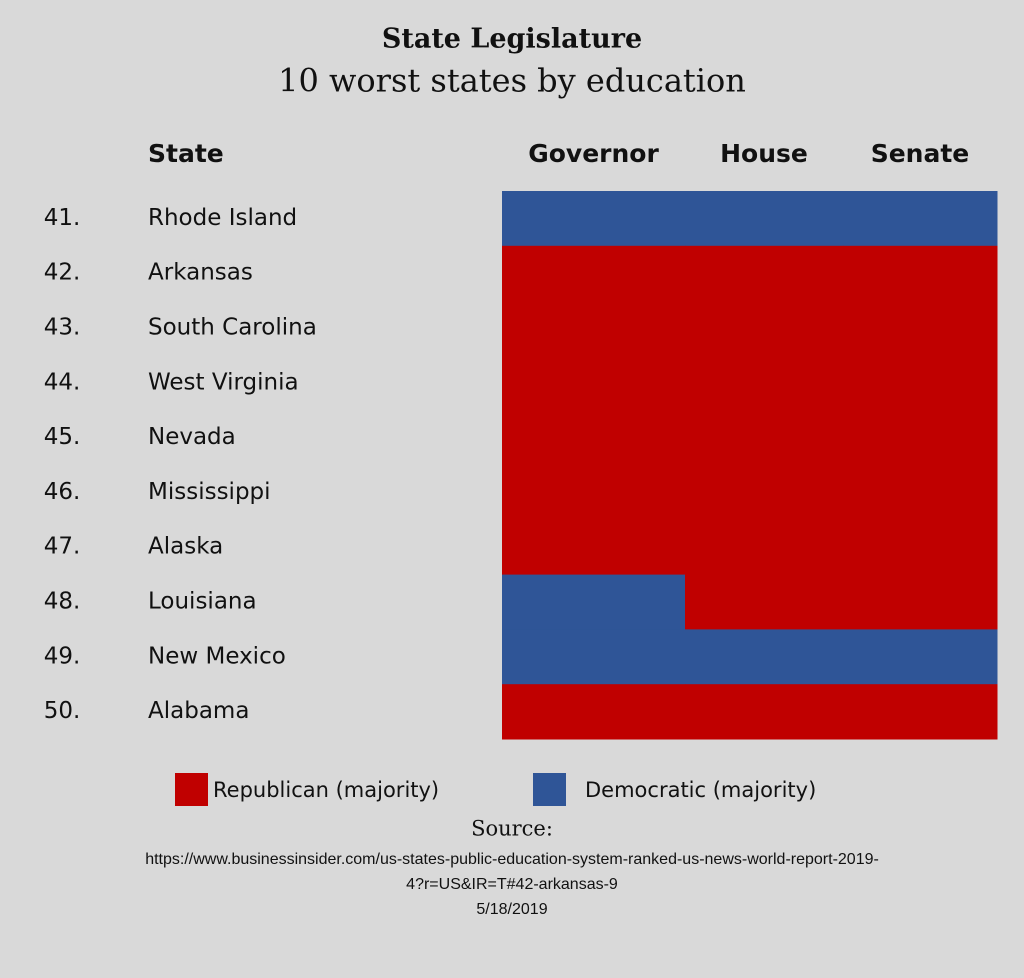  I want to click on legend-label: Republican (majority), so click(326, 790).